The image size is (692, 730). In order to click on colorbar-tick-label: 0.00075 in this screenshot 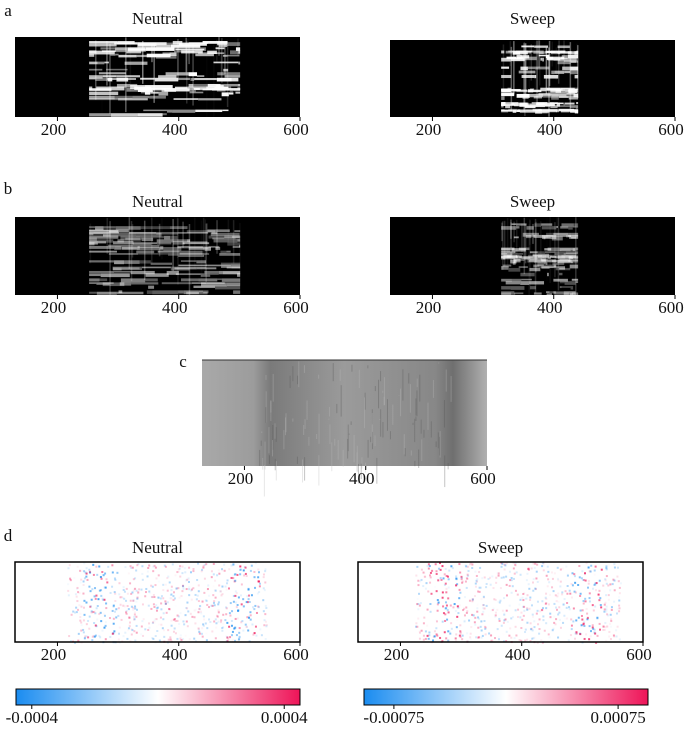, I will do `click(617, 717)`.